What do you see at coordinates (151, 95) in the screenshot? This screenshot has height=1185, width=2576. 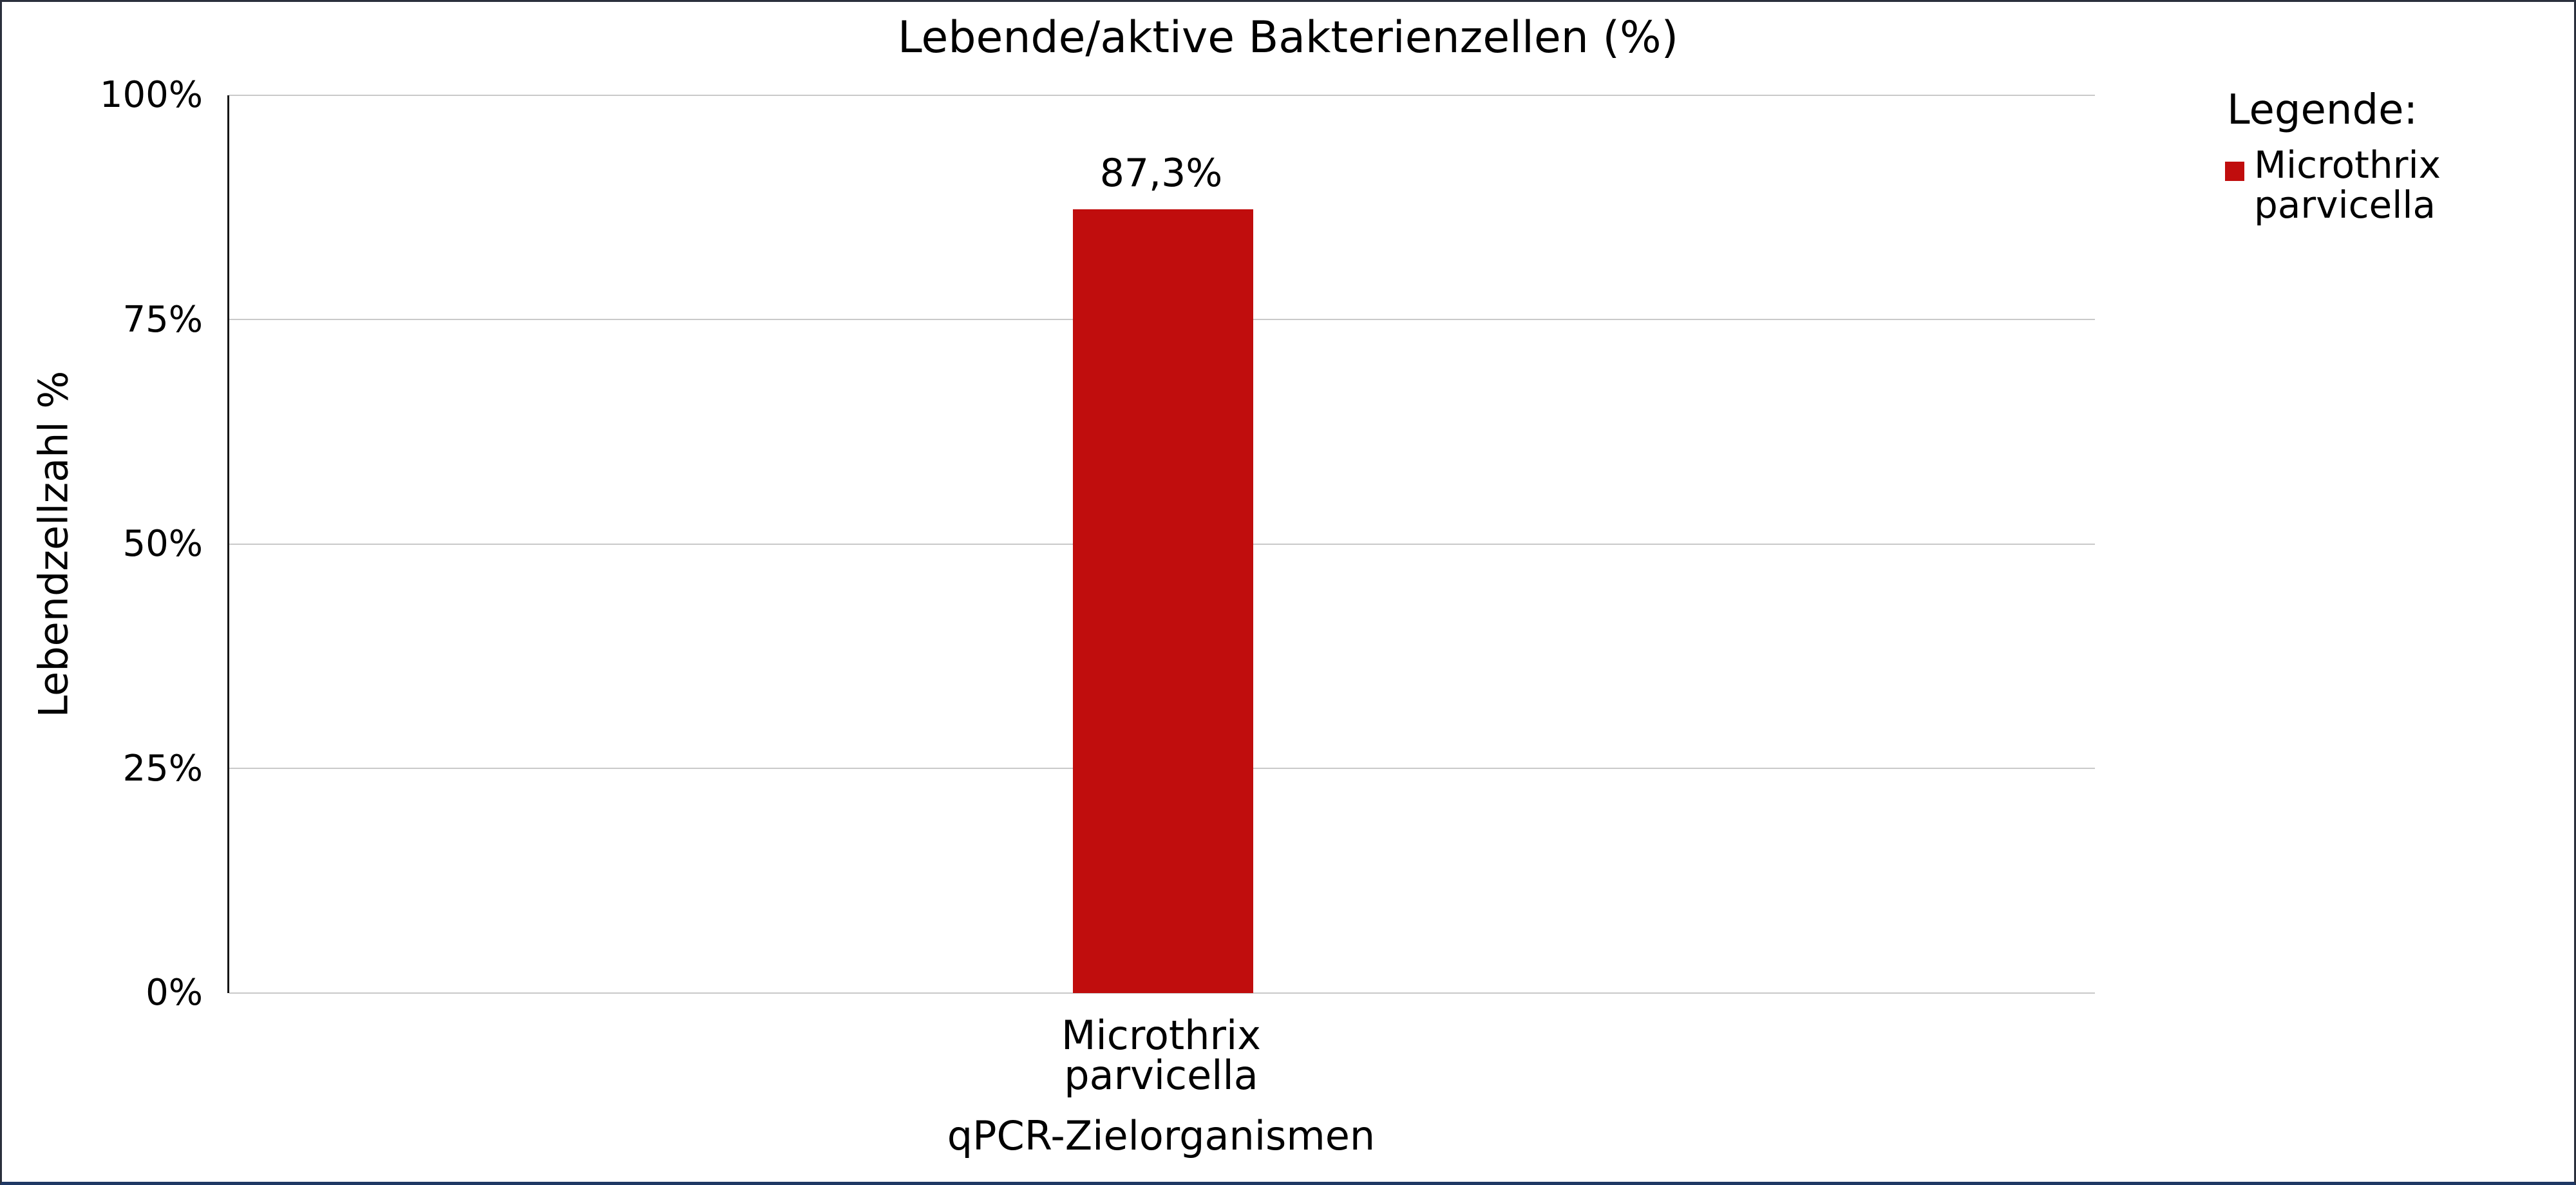 I see `y-tick-label: 100%` at bounding box center [151, 95].